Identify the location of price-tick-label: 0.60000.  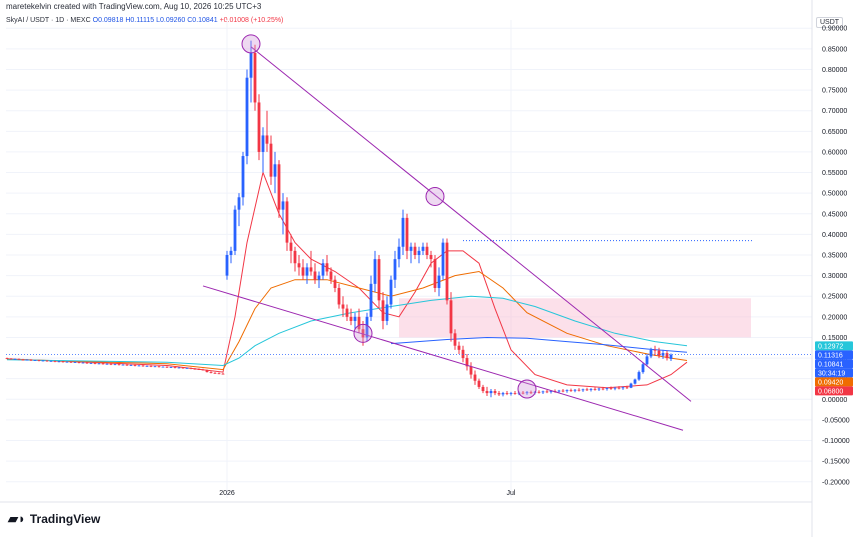
(834, 152).